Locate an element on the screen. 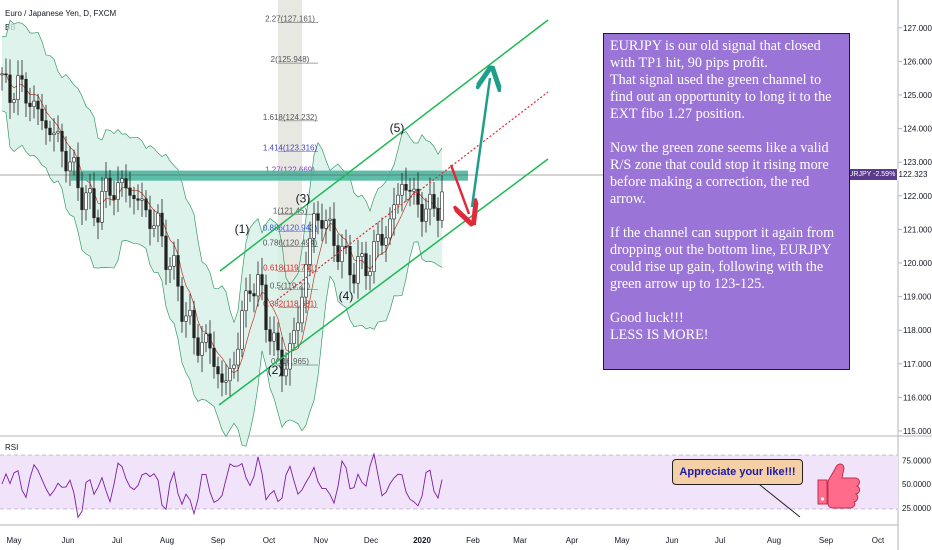 The image size is (932, 550). x-tick-label: 2020 is located at coordinates (422, 540).